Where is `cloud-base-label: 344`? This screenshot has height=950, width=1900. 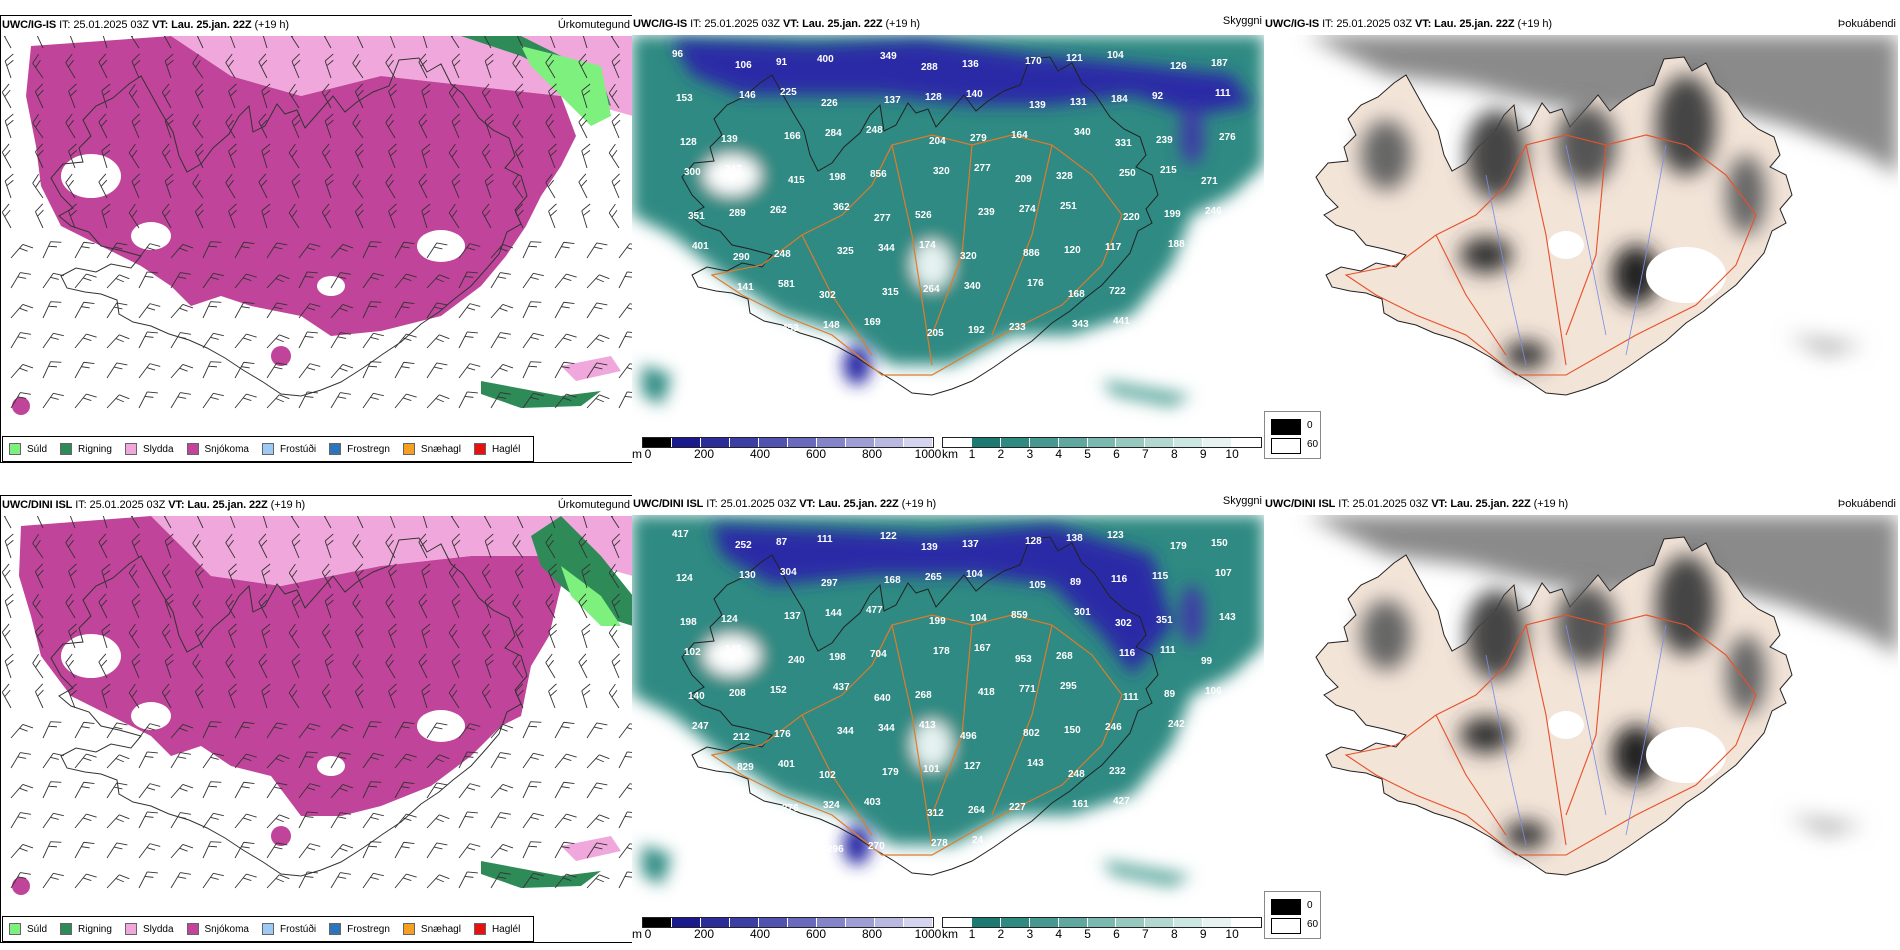
cloud-base-label: 344 is located at coordinates (845, 731).